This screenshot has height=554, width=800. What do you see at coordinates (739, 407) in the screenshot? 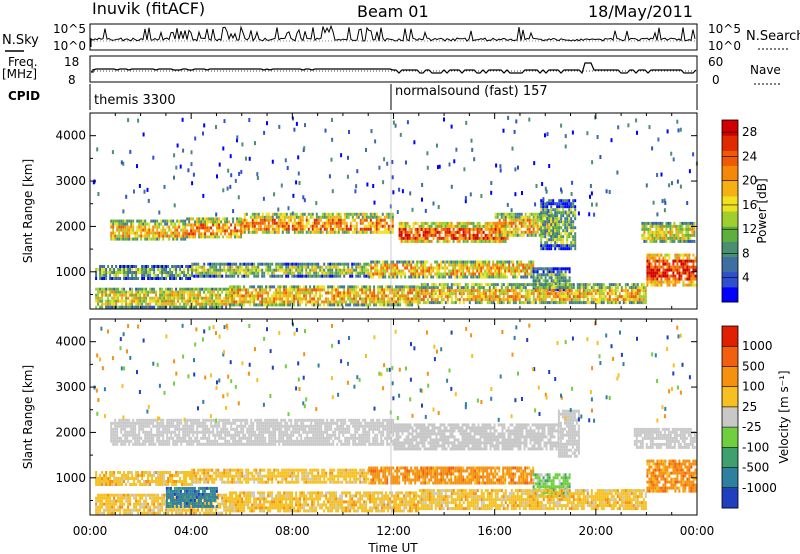
I see `velocity-cbar-tick-3: 25` at bounding box center [739, 407].